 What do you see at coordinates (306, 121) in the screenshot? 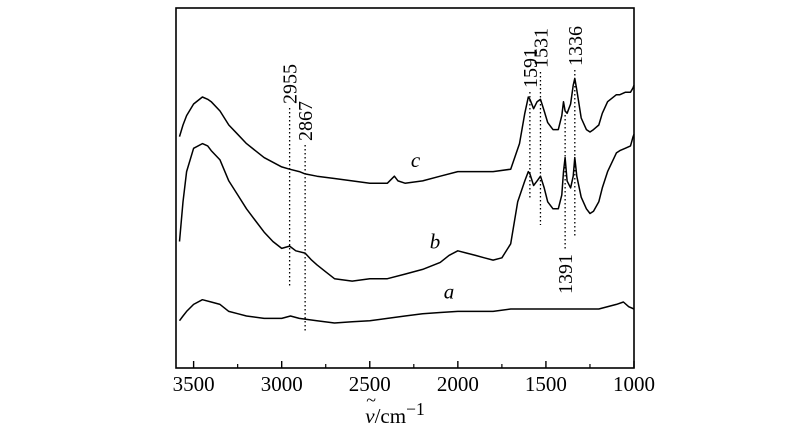
I see `peak-label-2867: 2867` at bounding box center [306, 121].